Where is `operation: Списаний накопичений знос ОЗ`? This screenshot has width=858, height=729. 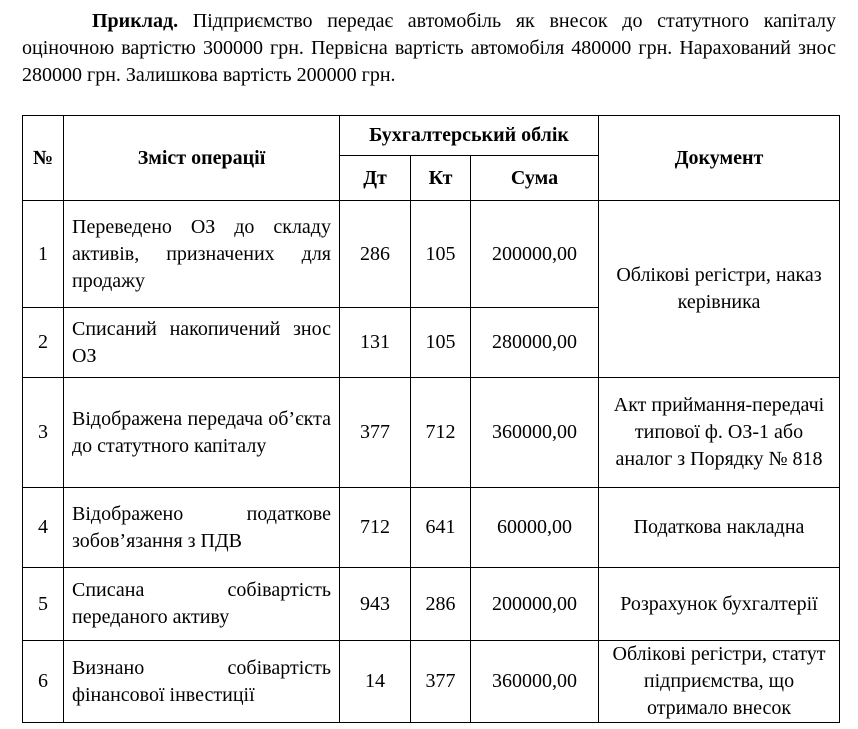
operation: Списаний накопичений знос ОЗ is located at coordinates (201, 342).